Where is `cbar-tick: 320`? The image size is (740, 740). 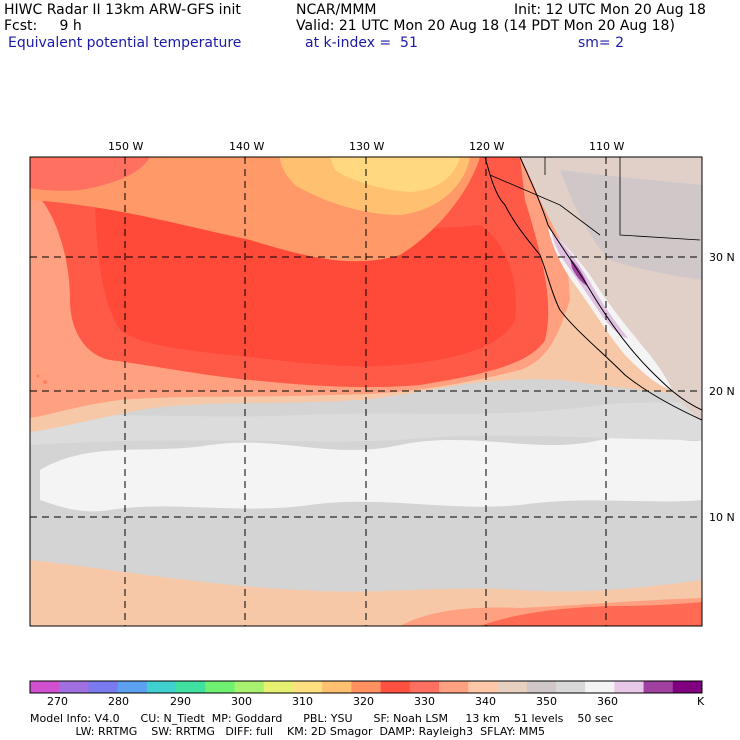
cbar-tick: 320 is located at coordinates (363, 701).